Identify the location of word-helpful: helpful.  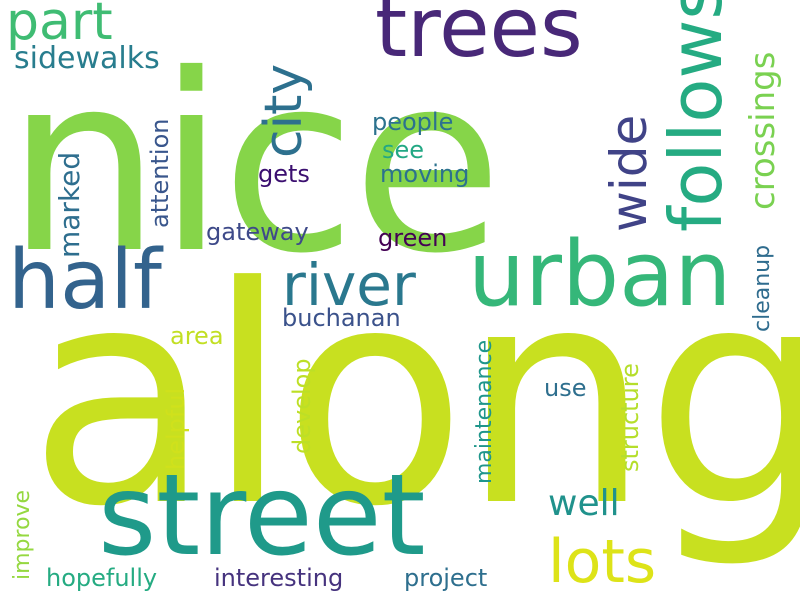
(176, 428).